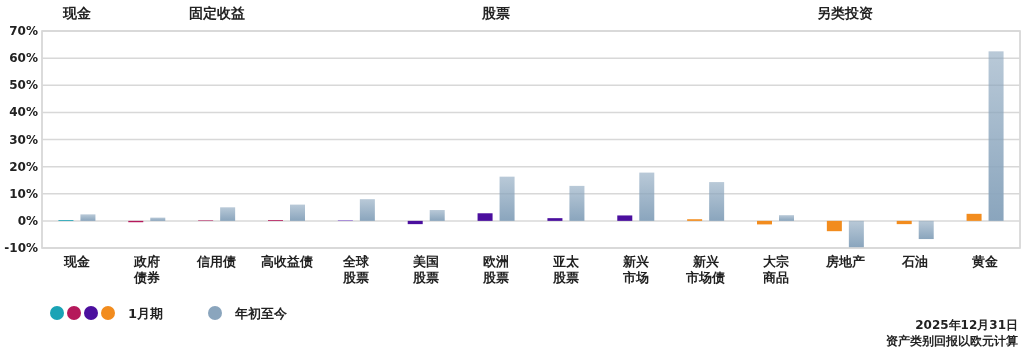 This screenshot has width=1024, height=351. What do you see at coordinates (635, 269) in the screenshot?
I see `x-tick-label: 新兴市场` at bounding box center [635, 269].